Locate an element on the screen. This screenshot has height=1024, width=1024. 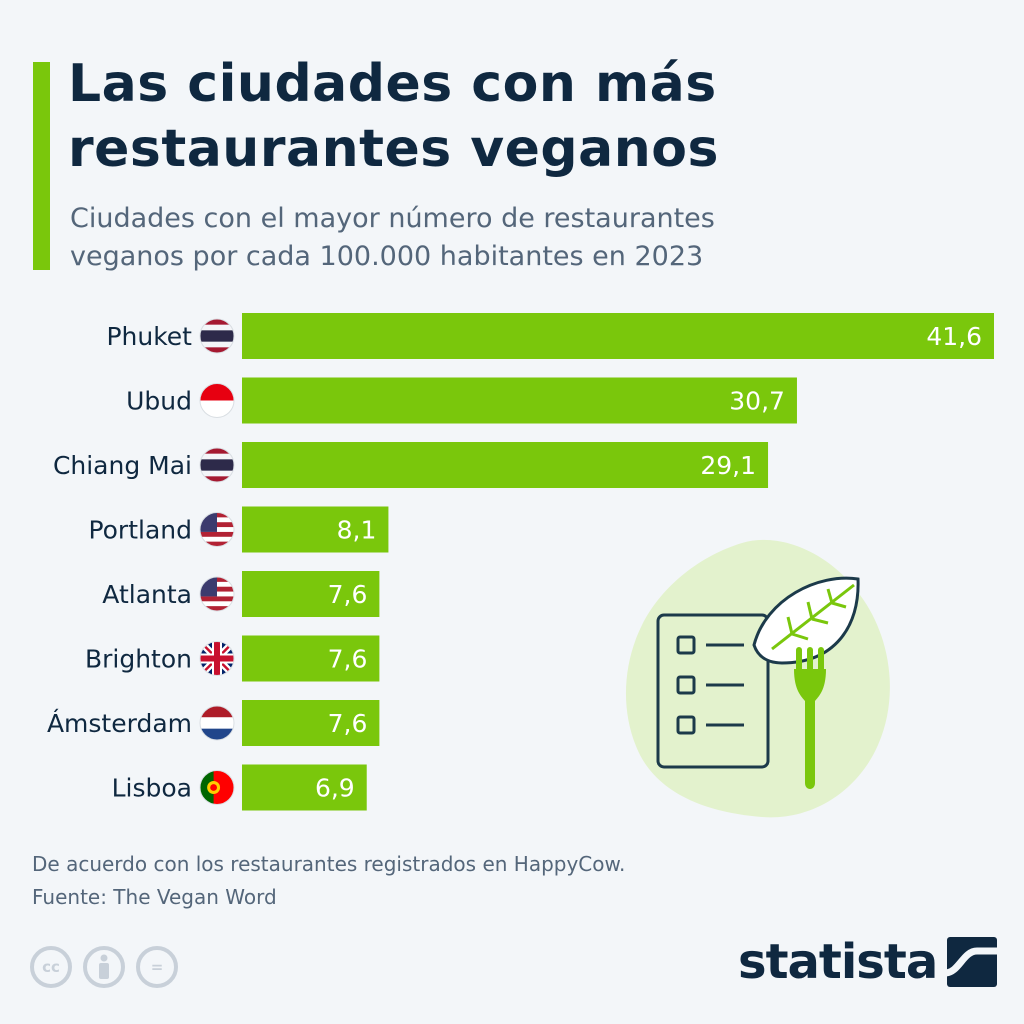
category-label: Lisboa is located at coordinates (152, 788).